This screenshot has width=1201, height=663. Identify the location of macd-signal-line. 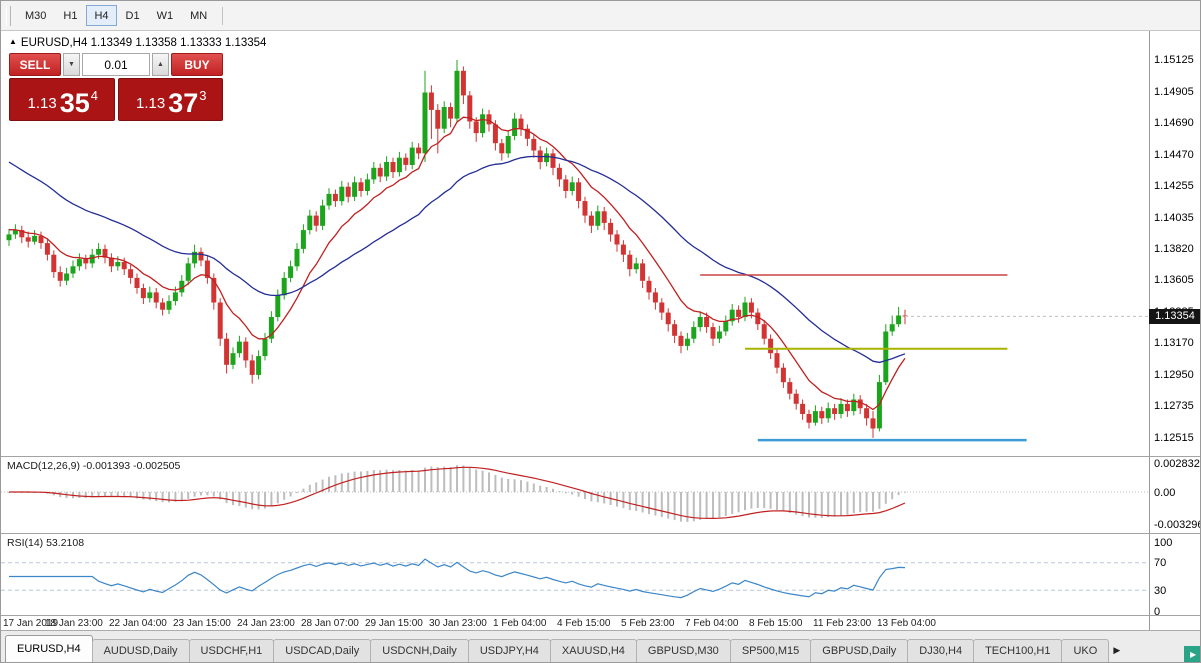
(457, 493).